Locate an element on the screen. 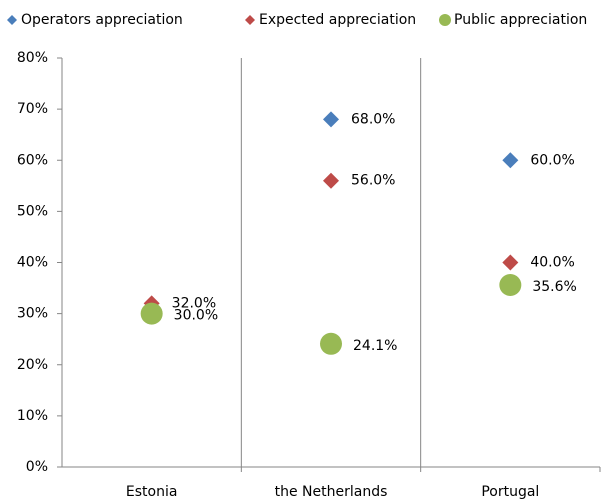 The width and height of the screenshot is (602, 502). data-label: 56.0% is located at coordinates (373, 181).